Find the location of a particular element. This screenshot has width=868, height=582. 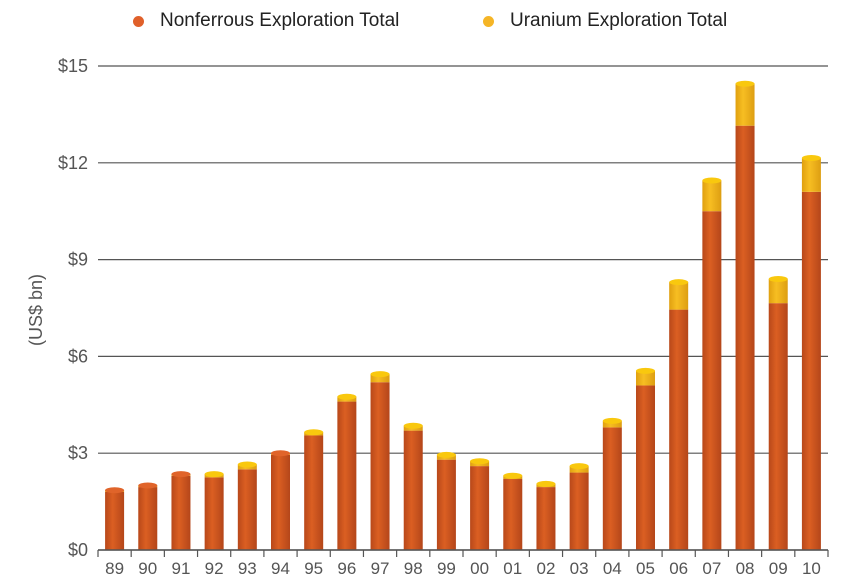

x-tick-label: 10 is located at coordinates (811, 568).